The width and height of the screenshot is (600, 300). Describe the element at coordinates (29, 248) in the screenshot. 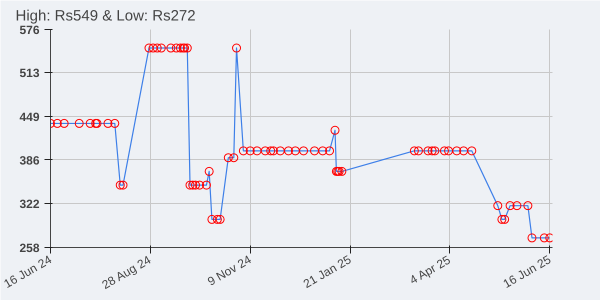

I see `y-tick-label: 258` at that location.